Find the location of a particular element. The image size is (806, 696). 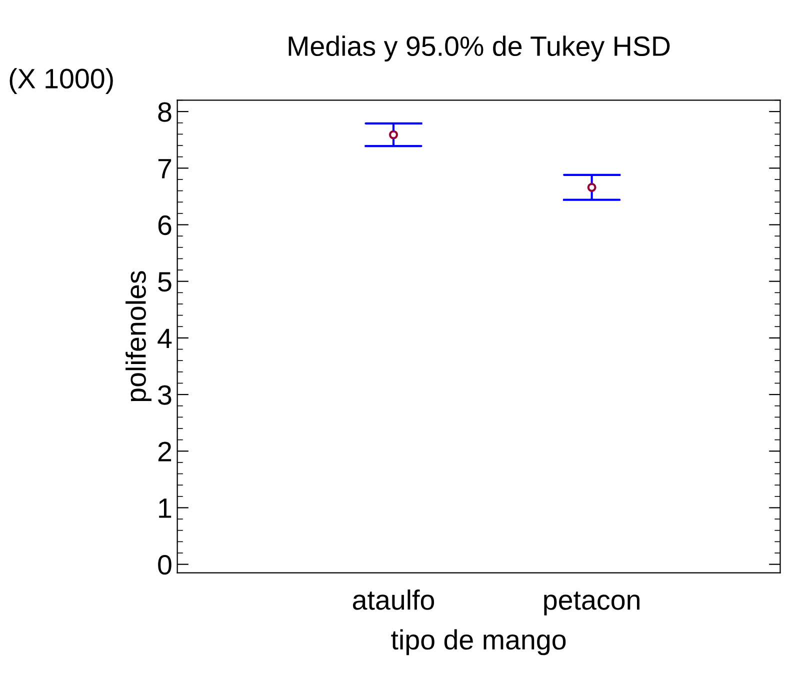

y-tick-label: 5 is located at coordinates (165, 282).